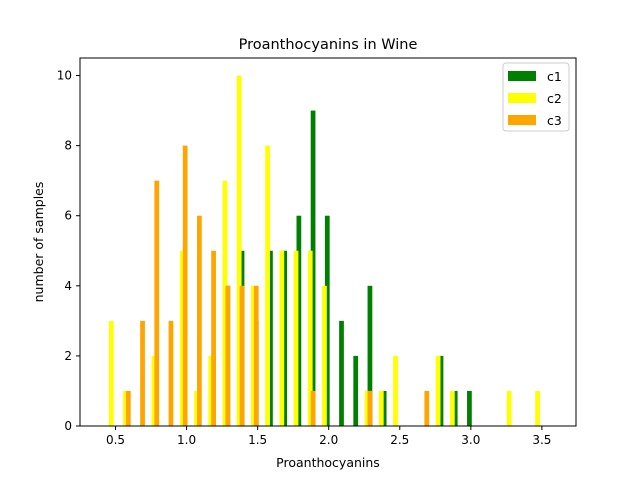 This screenshot has height=478, width=640. I want to click on x-tick-label: 2.0, so click(328, 440).